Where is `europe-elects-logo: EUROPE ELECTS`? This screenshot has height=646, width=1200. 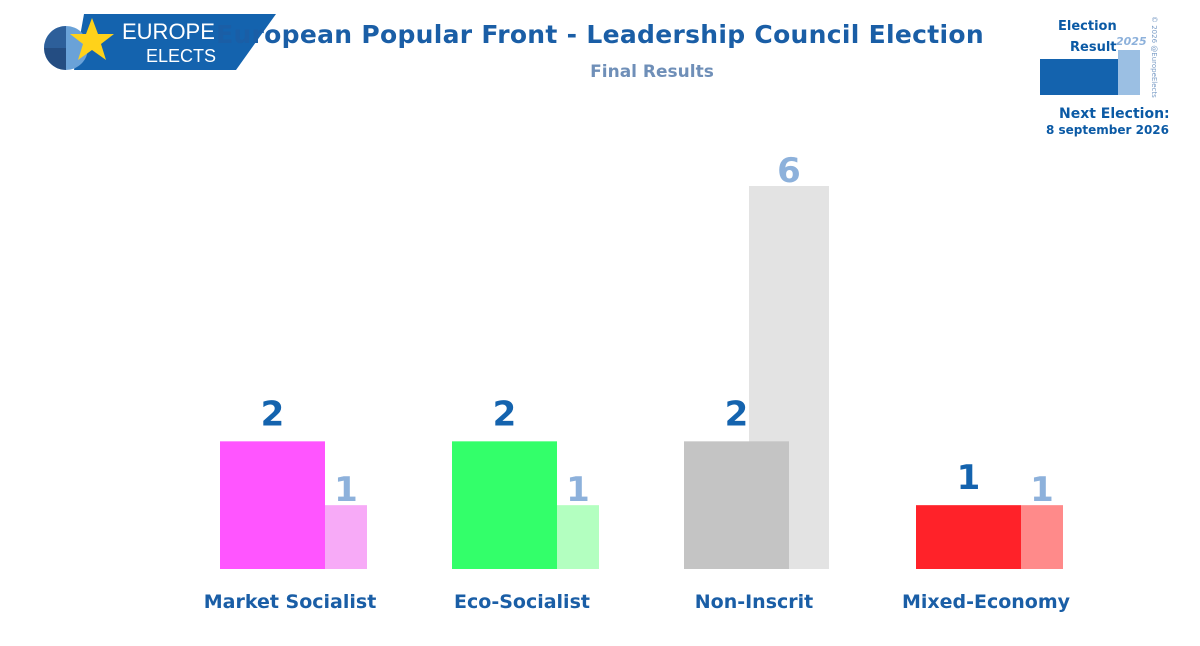 europe-elects-logo: EUROPE ELECTS is located at coordinates (160, 42).